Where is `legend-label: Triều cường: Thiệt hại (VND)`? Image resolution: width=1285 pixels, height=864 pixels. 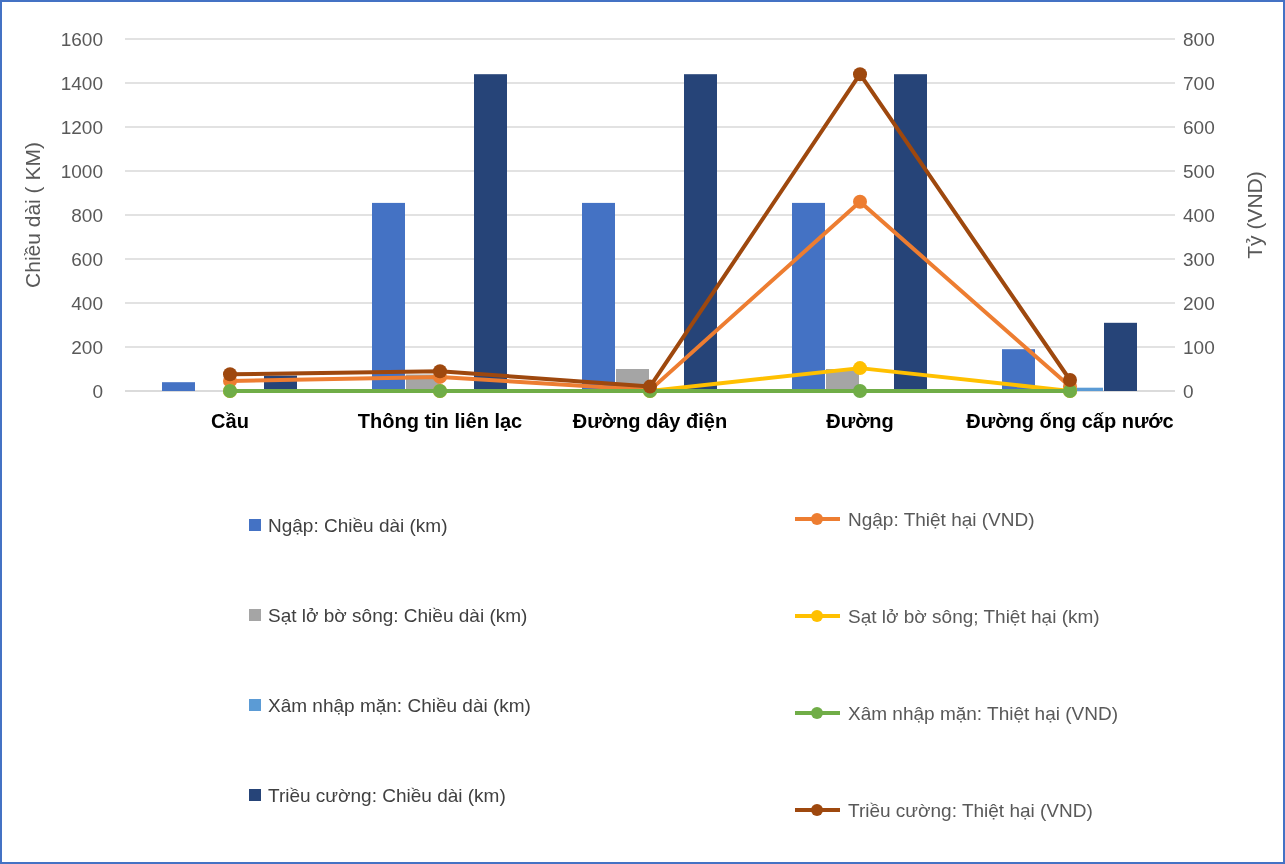 legend-label: Triều cường: Thiệt hại (VND) is located at coordinates (970, 810).